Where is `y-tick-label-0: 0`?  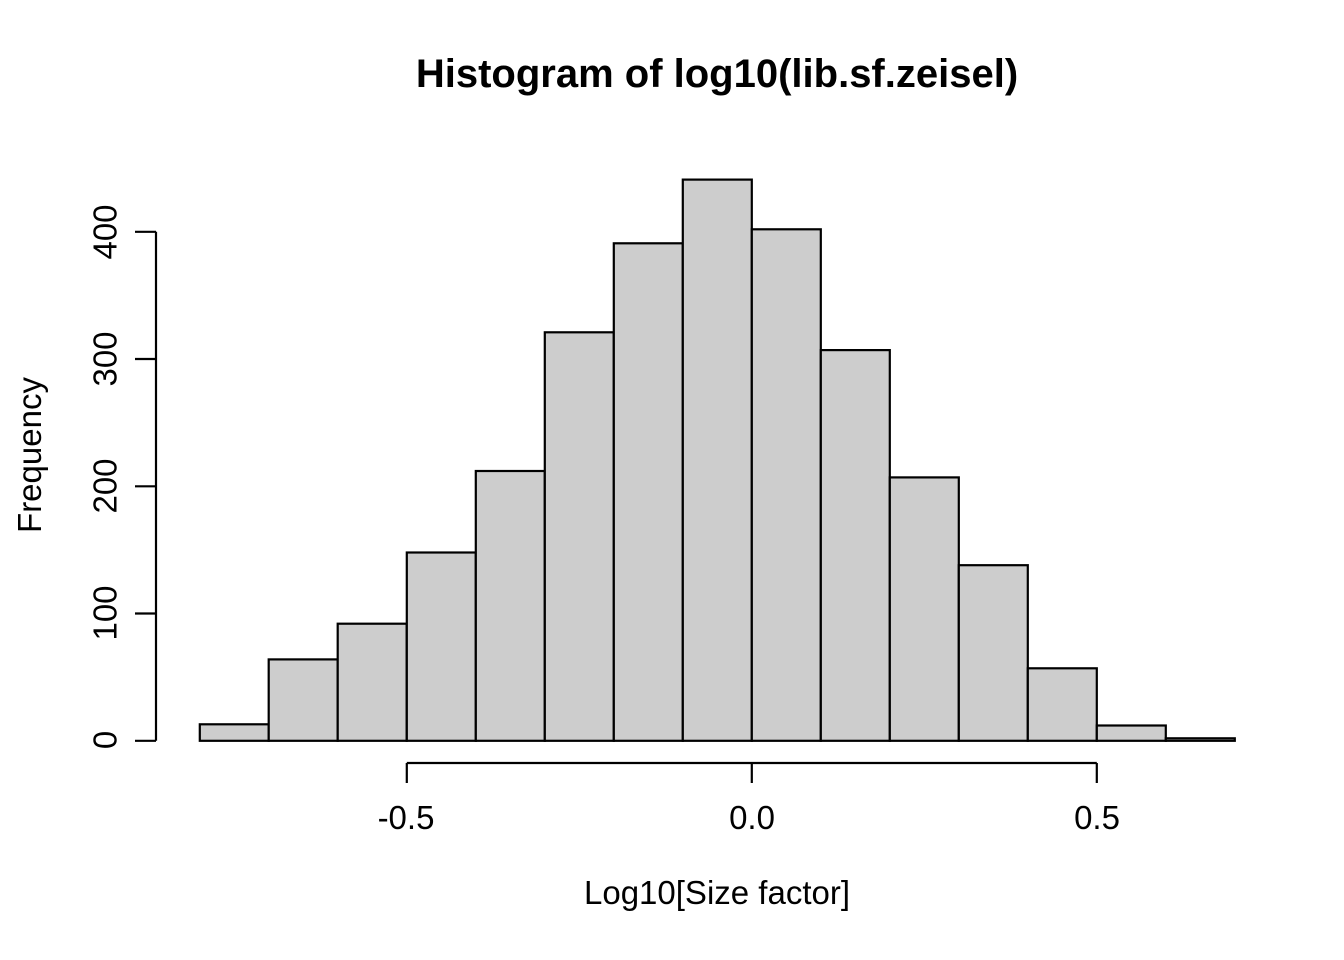
y-tick-label-0: 0 is located at coordinates (105, 740).